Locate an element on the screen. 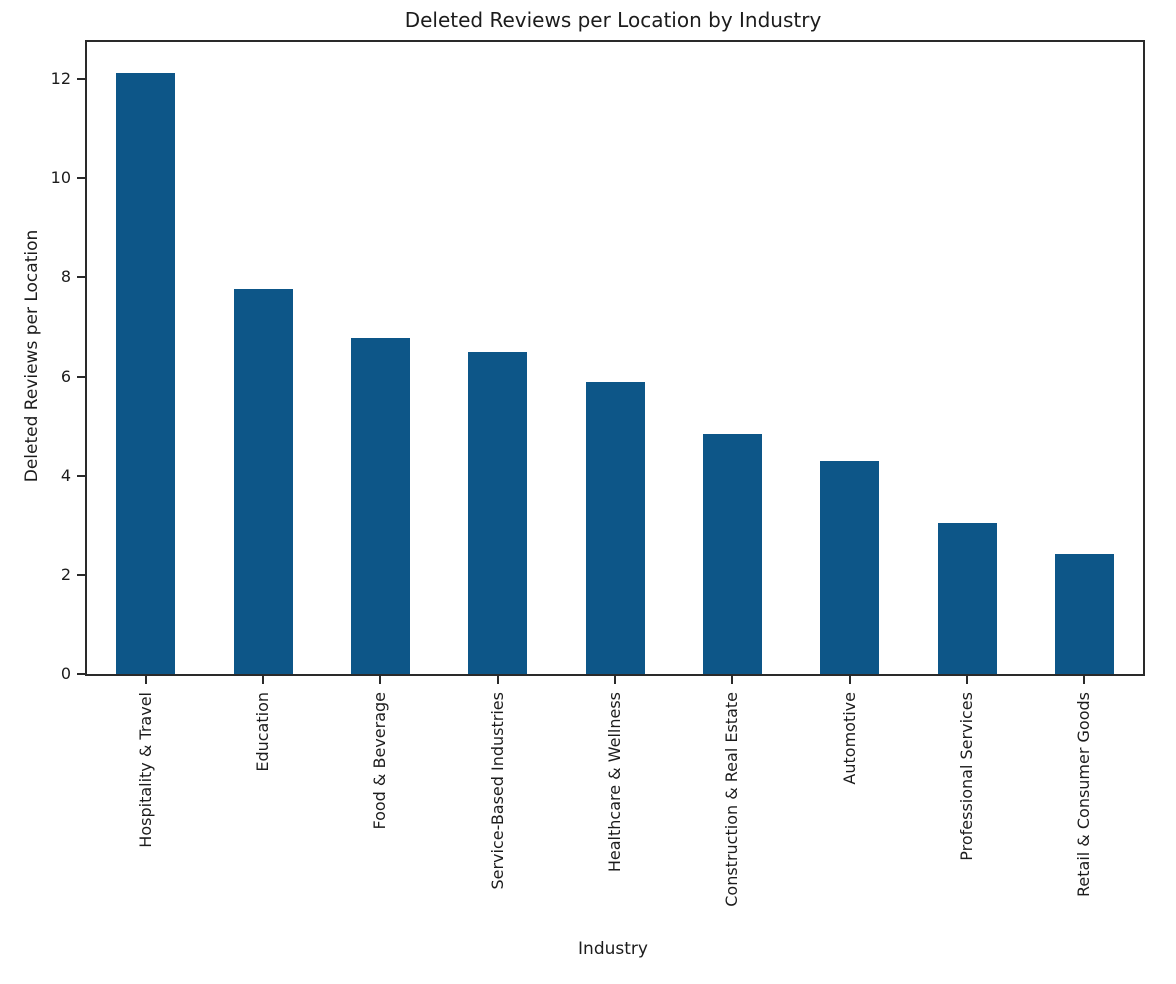 The width and height of the screenshot is (1176, 984). y-tick-label: 8 is located at coordinates (65, 277).